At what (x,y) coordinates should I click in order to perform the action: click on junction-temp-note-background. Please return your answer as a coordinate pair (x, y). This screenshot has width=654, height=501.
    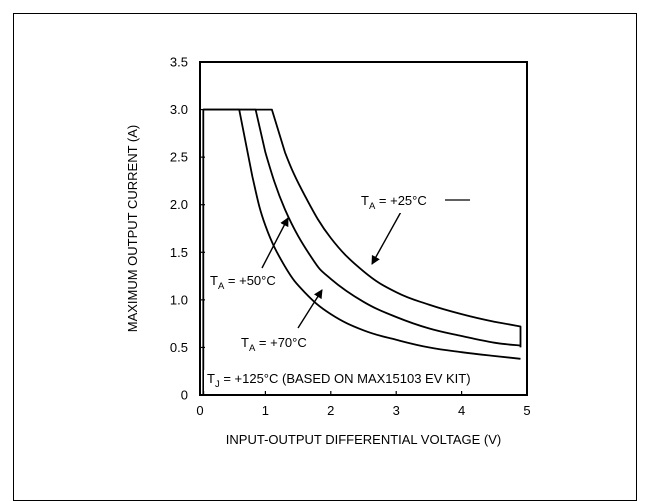
    Looking at the image, I should click on (339, 380).